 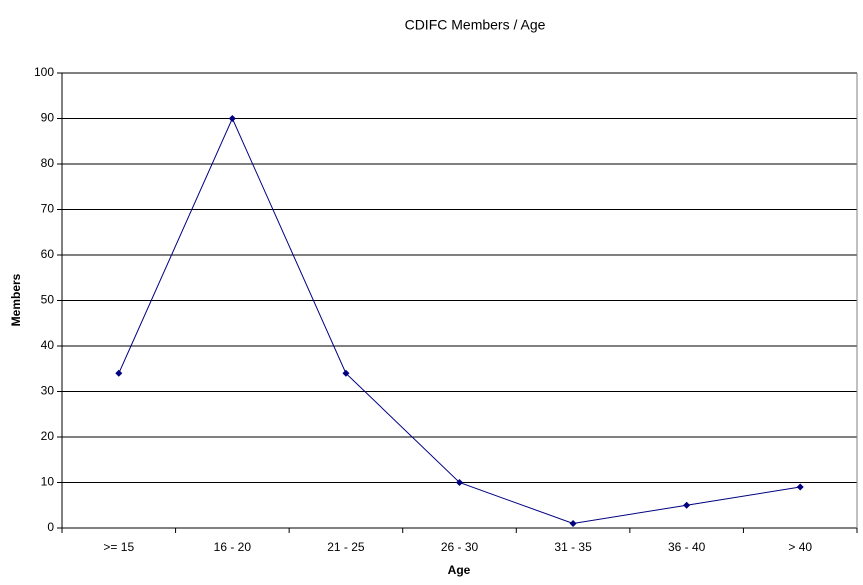 What do you see at coordinates (475, 25) in the screenshot?
I see `chart-title: CDIFC Members / Age` at bounding box center [475, 25].